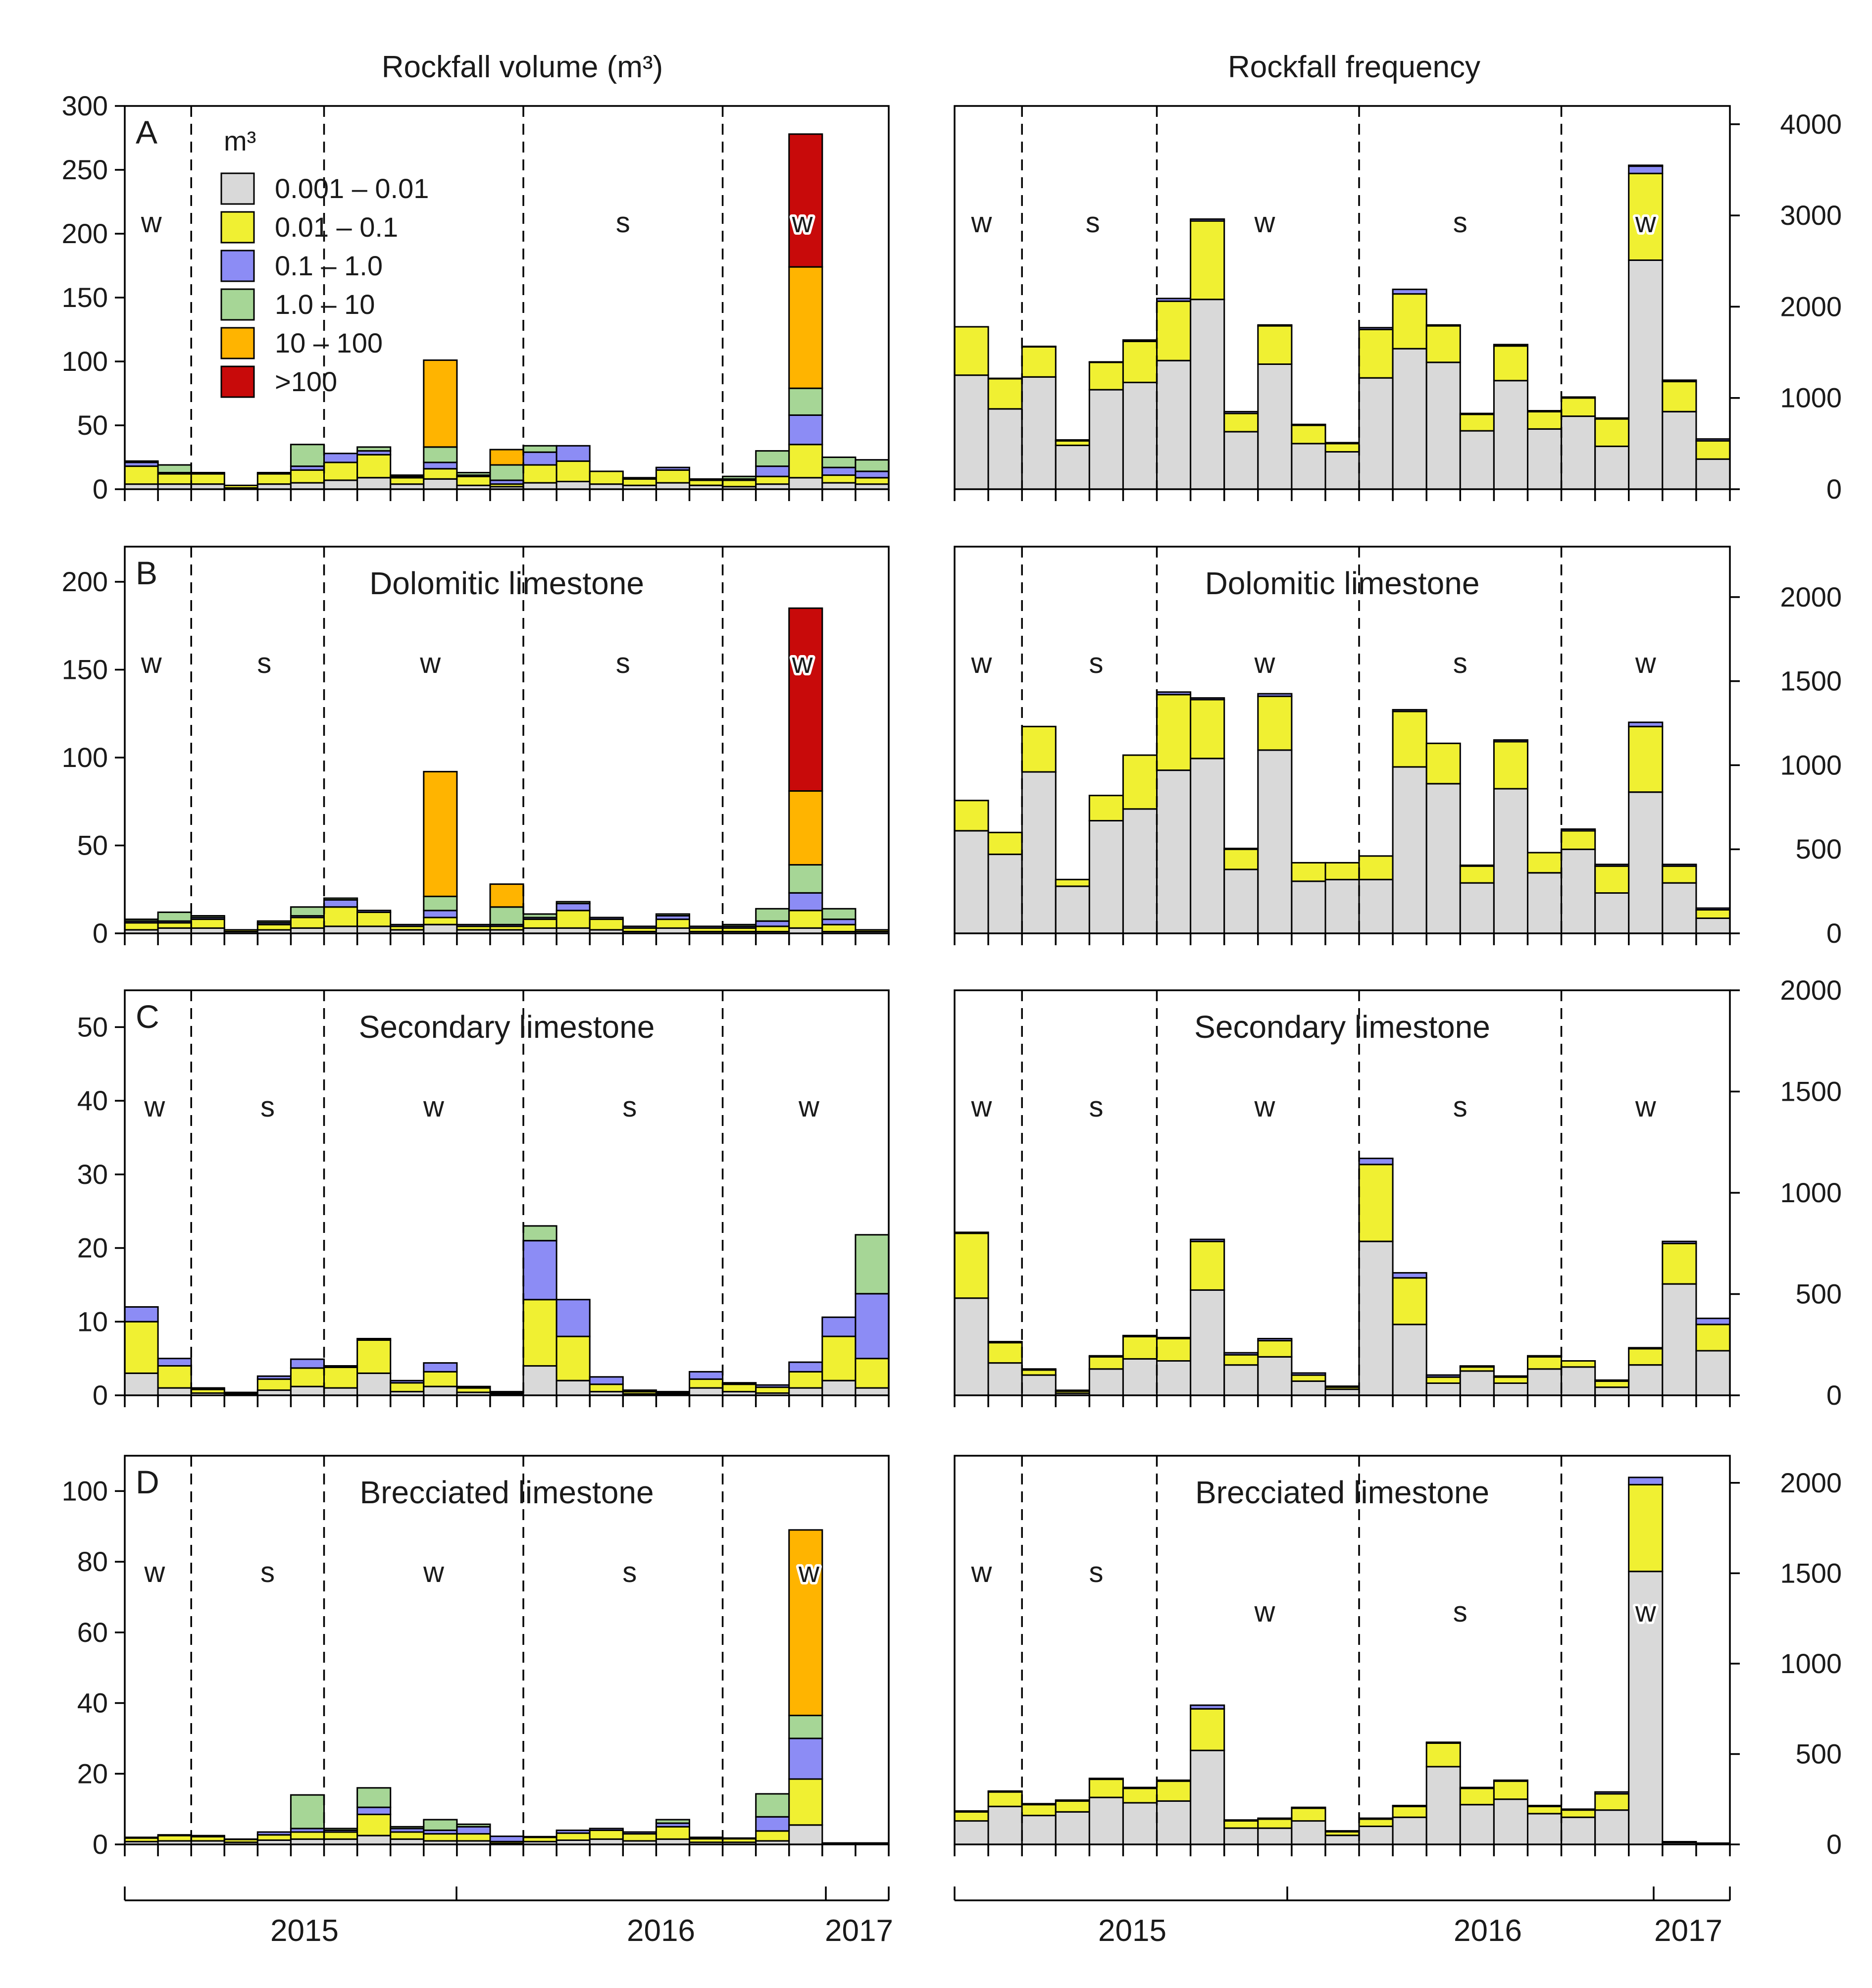 This screenshot has width=1872, height=1988. Describe the element at coordinates (1096, 1107) in the screenshot. I see `season-label-C-frequency-2: s` at that location.